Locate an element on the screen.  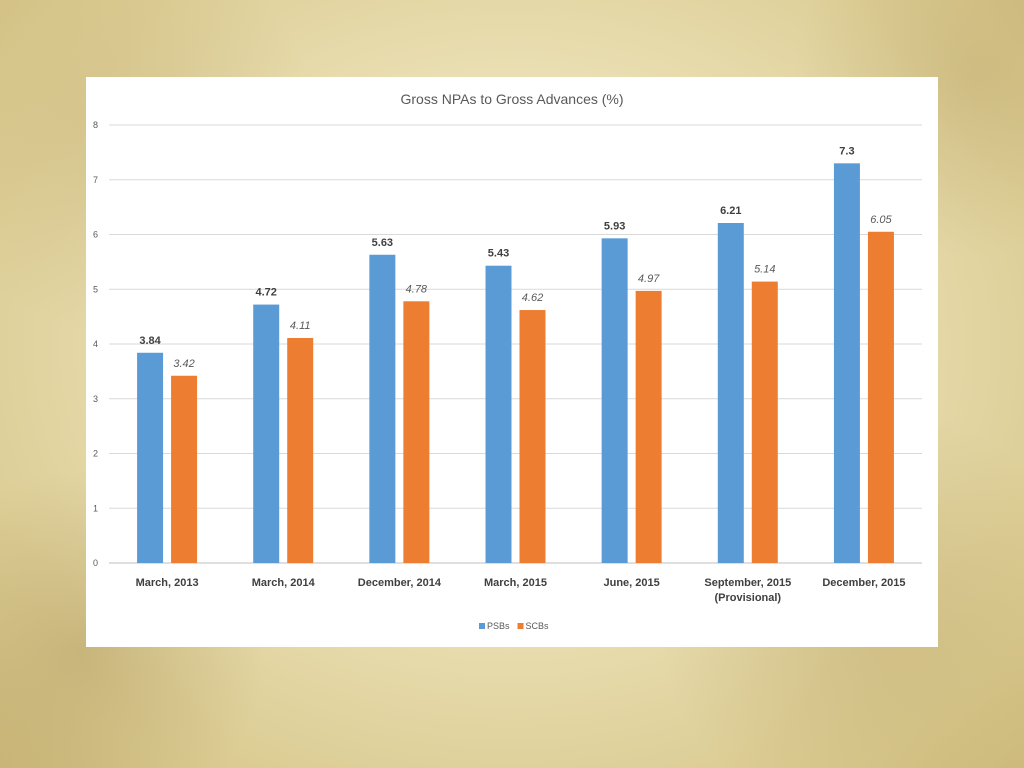
data-label-scbs: 4.62 is located at coordinates (532, 298).